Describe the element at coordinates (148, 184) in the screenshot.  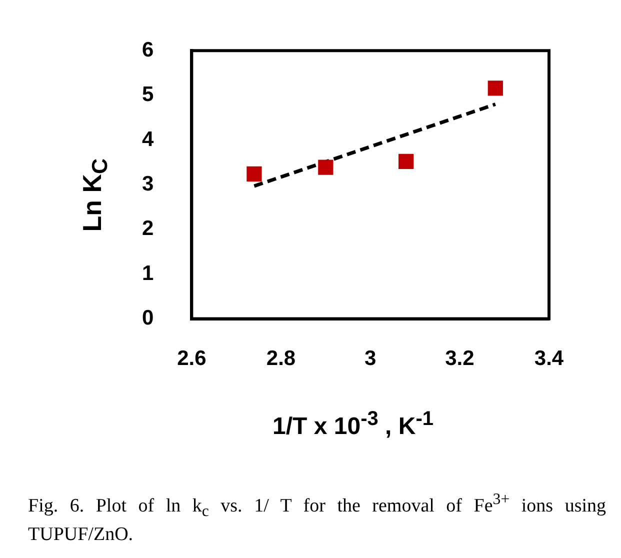
I see `y-tick-label: 3` at that location.